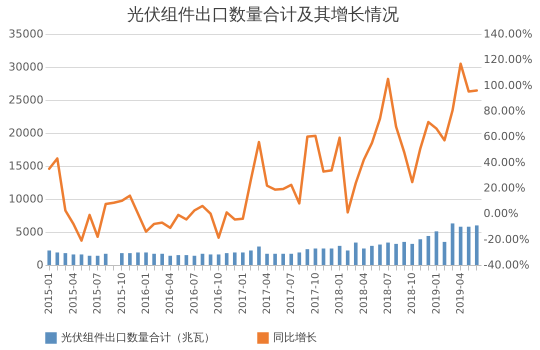 This screenshot has width=540, height=350. Describe the element at coordinates (146, 293) in the screenshot. I see `x-tick-label: 2016-01` at that location.